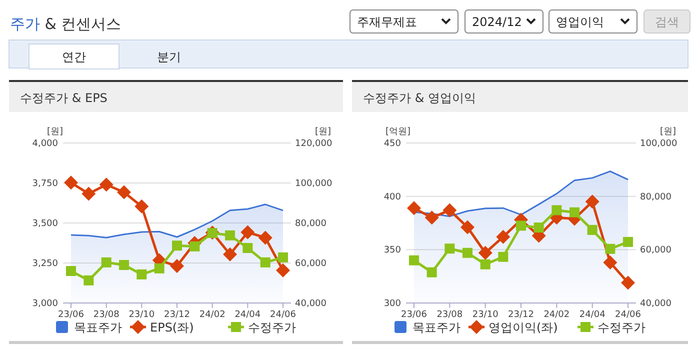 This screenshot has width=695, height=349. I want to click on y-tick-label: 3,500, so click(45, 224).